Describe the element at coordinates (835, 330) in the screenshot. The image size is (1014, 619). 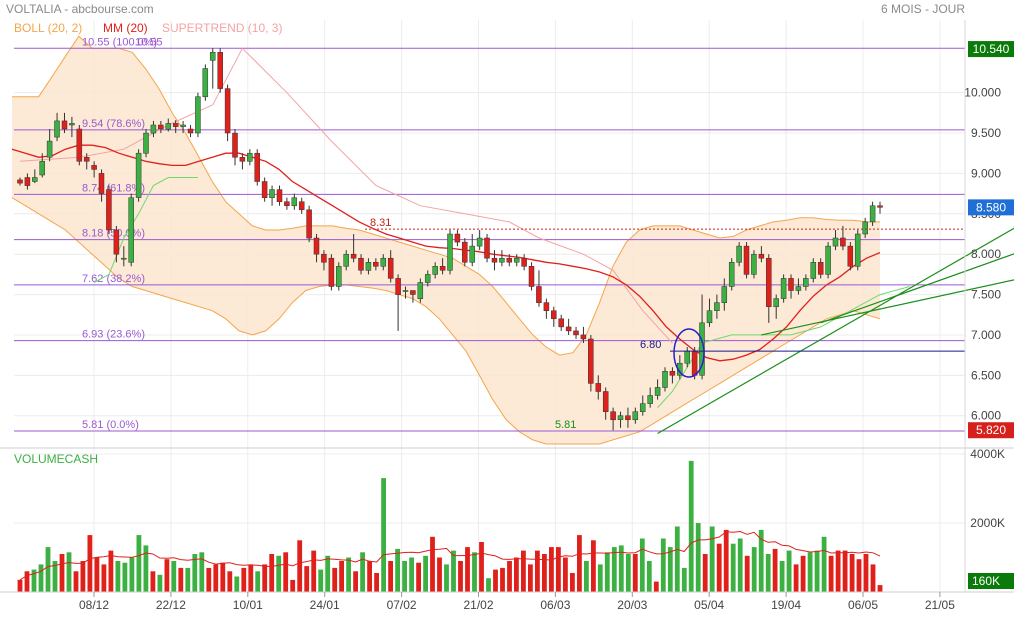
I see `trend-lines` at that location.